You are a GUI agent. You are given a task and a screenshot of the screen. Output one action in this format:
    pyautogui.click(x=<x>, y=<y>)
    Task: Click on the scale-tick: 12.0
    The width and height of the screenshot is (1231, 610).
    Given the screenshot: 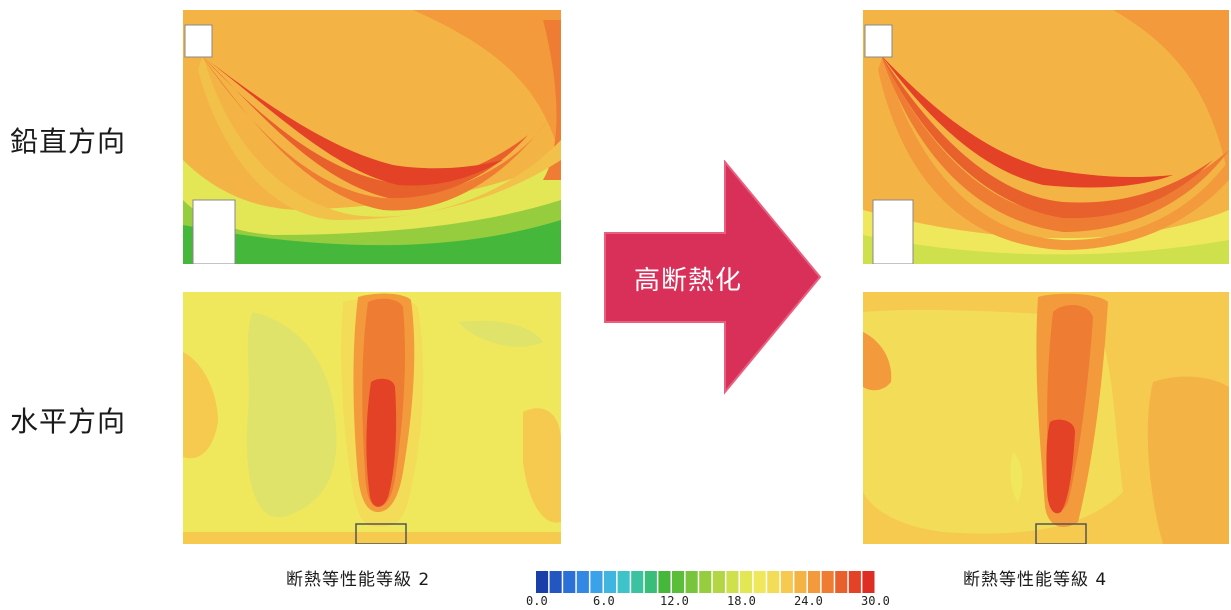 What is the action you would take?
    pyautogui.click(x=674, y=601)
    